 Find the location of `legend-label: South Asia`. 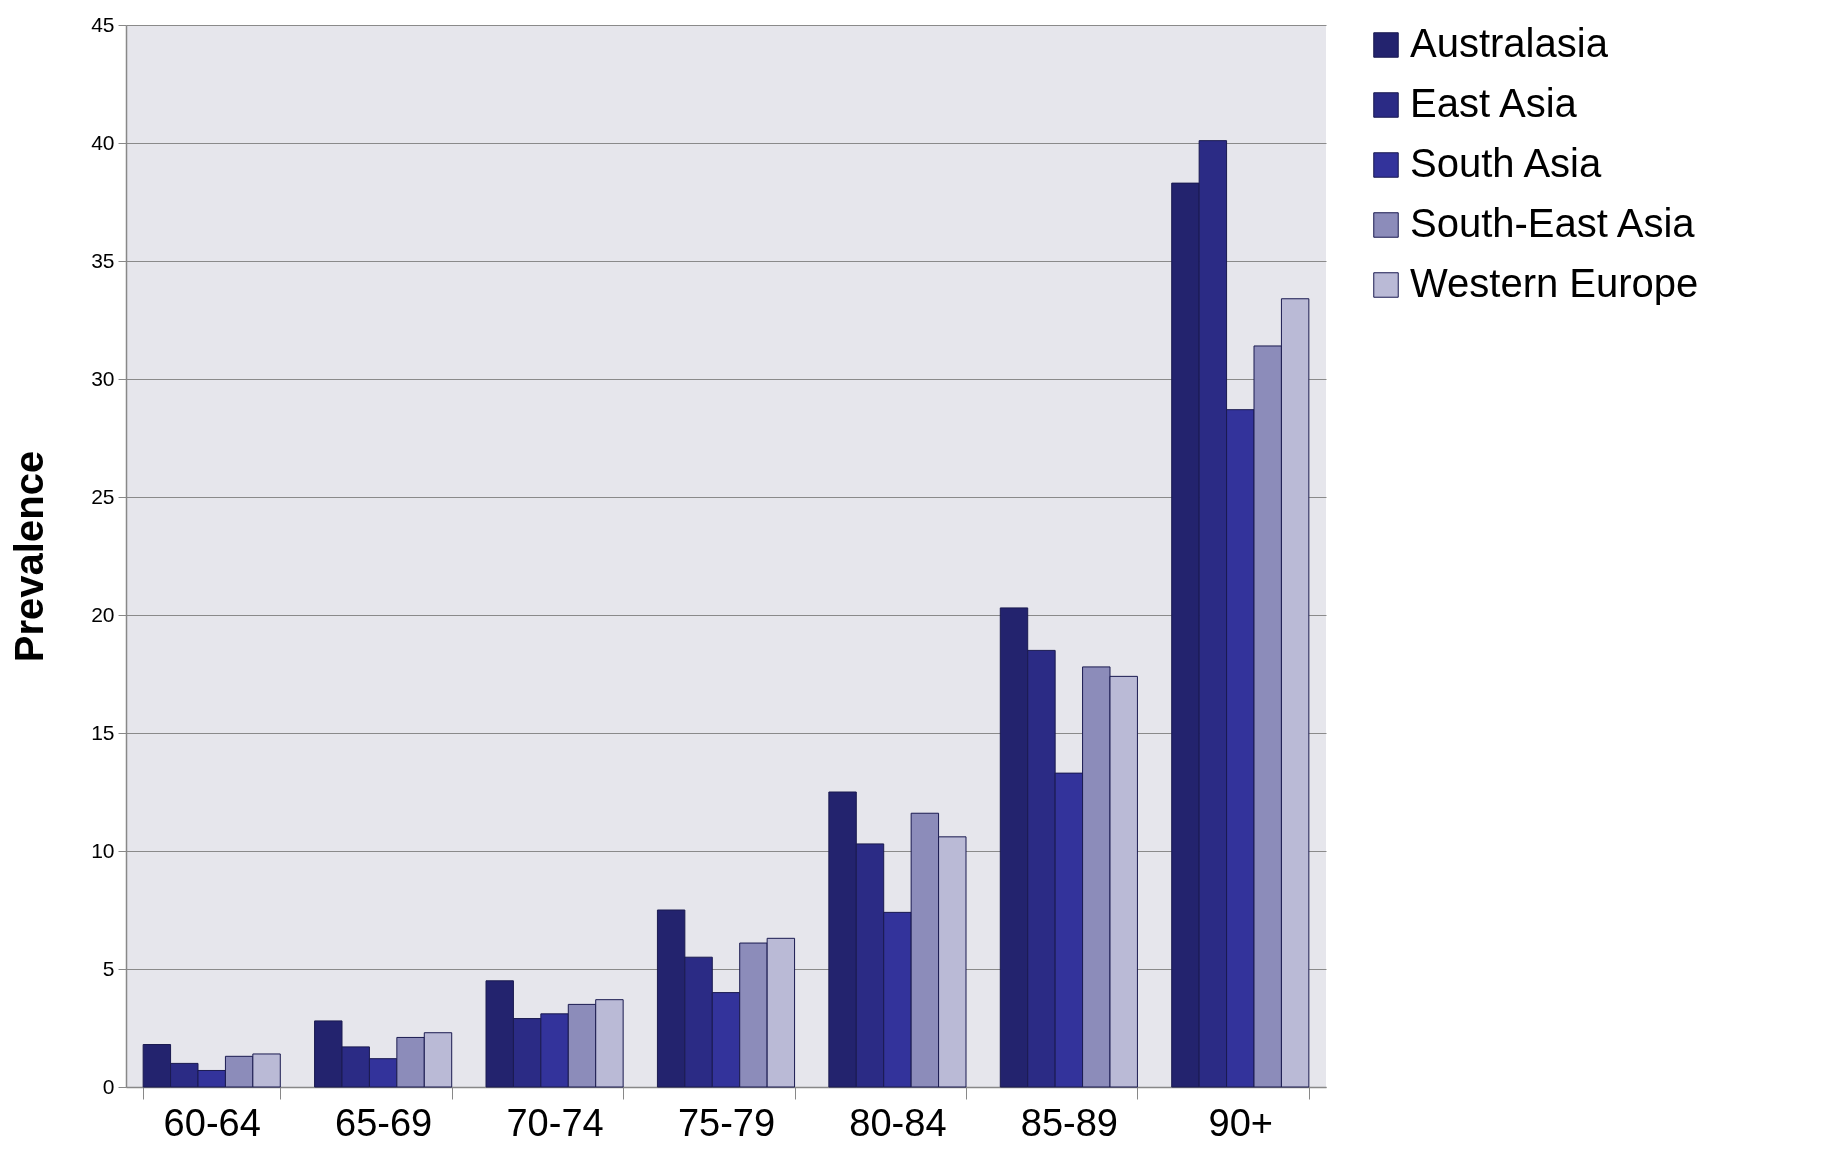

legend-label: South Asia is located at coordinates (1506, 163).